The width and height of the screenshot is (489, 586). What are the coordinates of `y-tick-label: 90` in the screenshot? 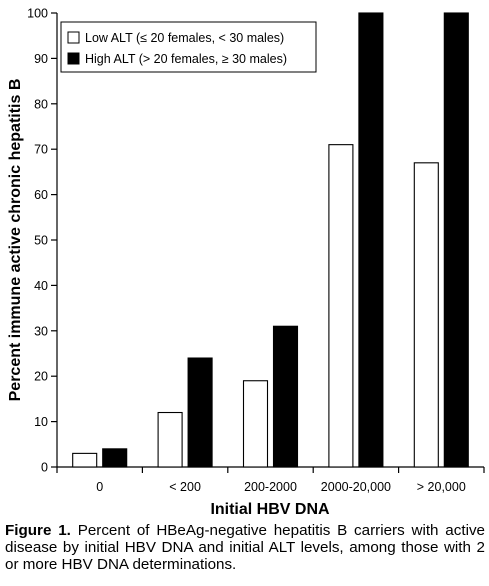 It's located at (41, 59).